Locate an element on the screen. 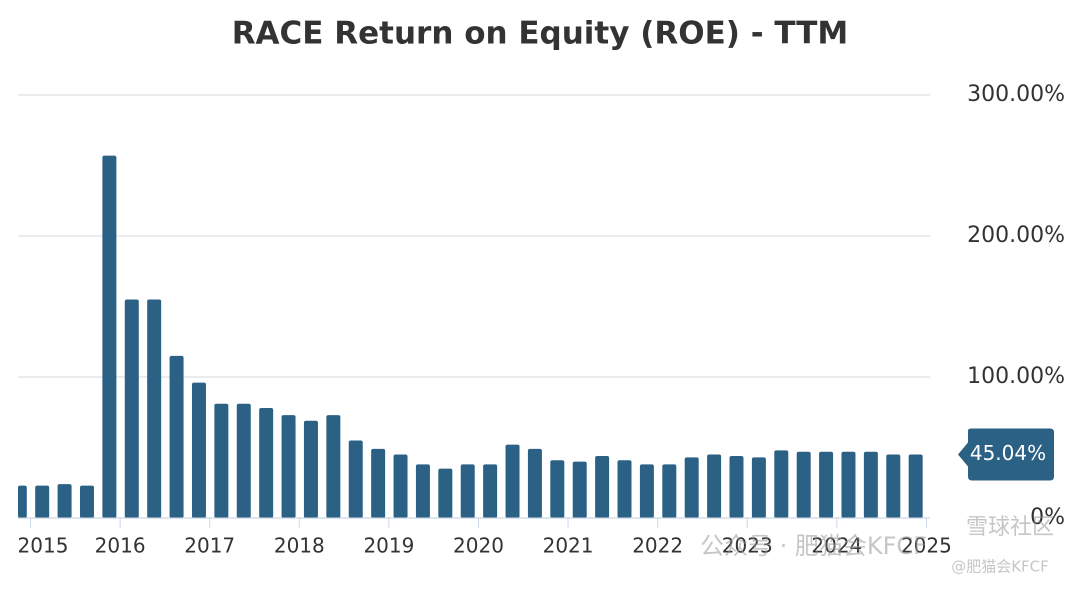 The width and height of the screenshot is (1080, 590). x-tick-label: 2025 is located at coordinates (926, 546).